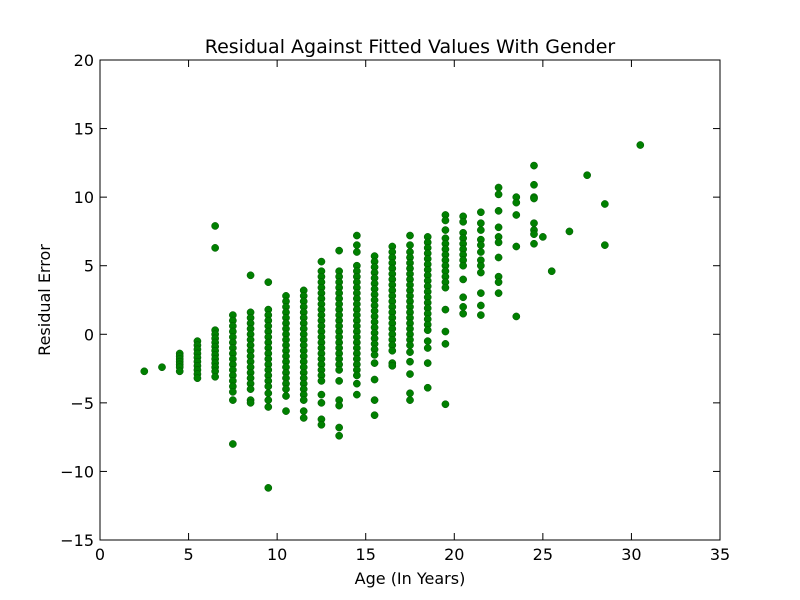  Describe the element at coordinates (82, 403) in the screenshot. I see `y-tick-label: −5` at that location.